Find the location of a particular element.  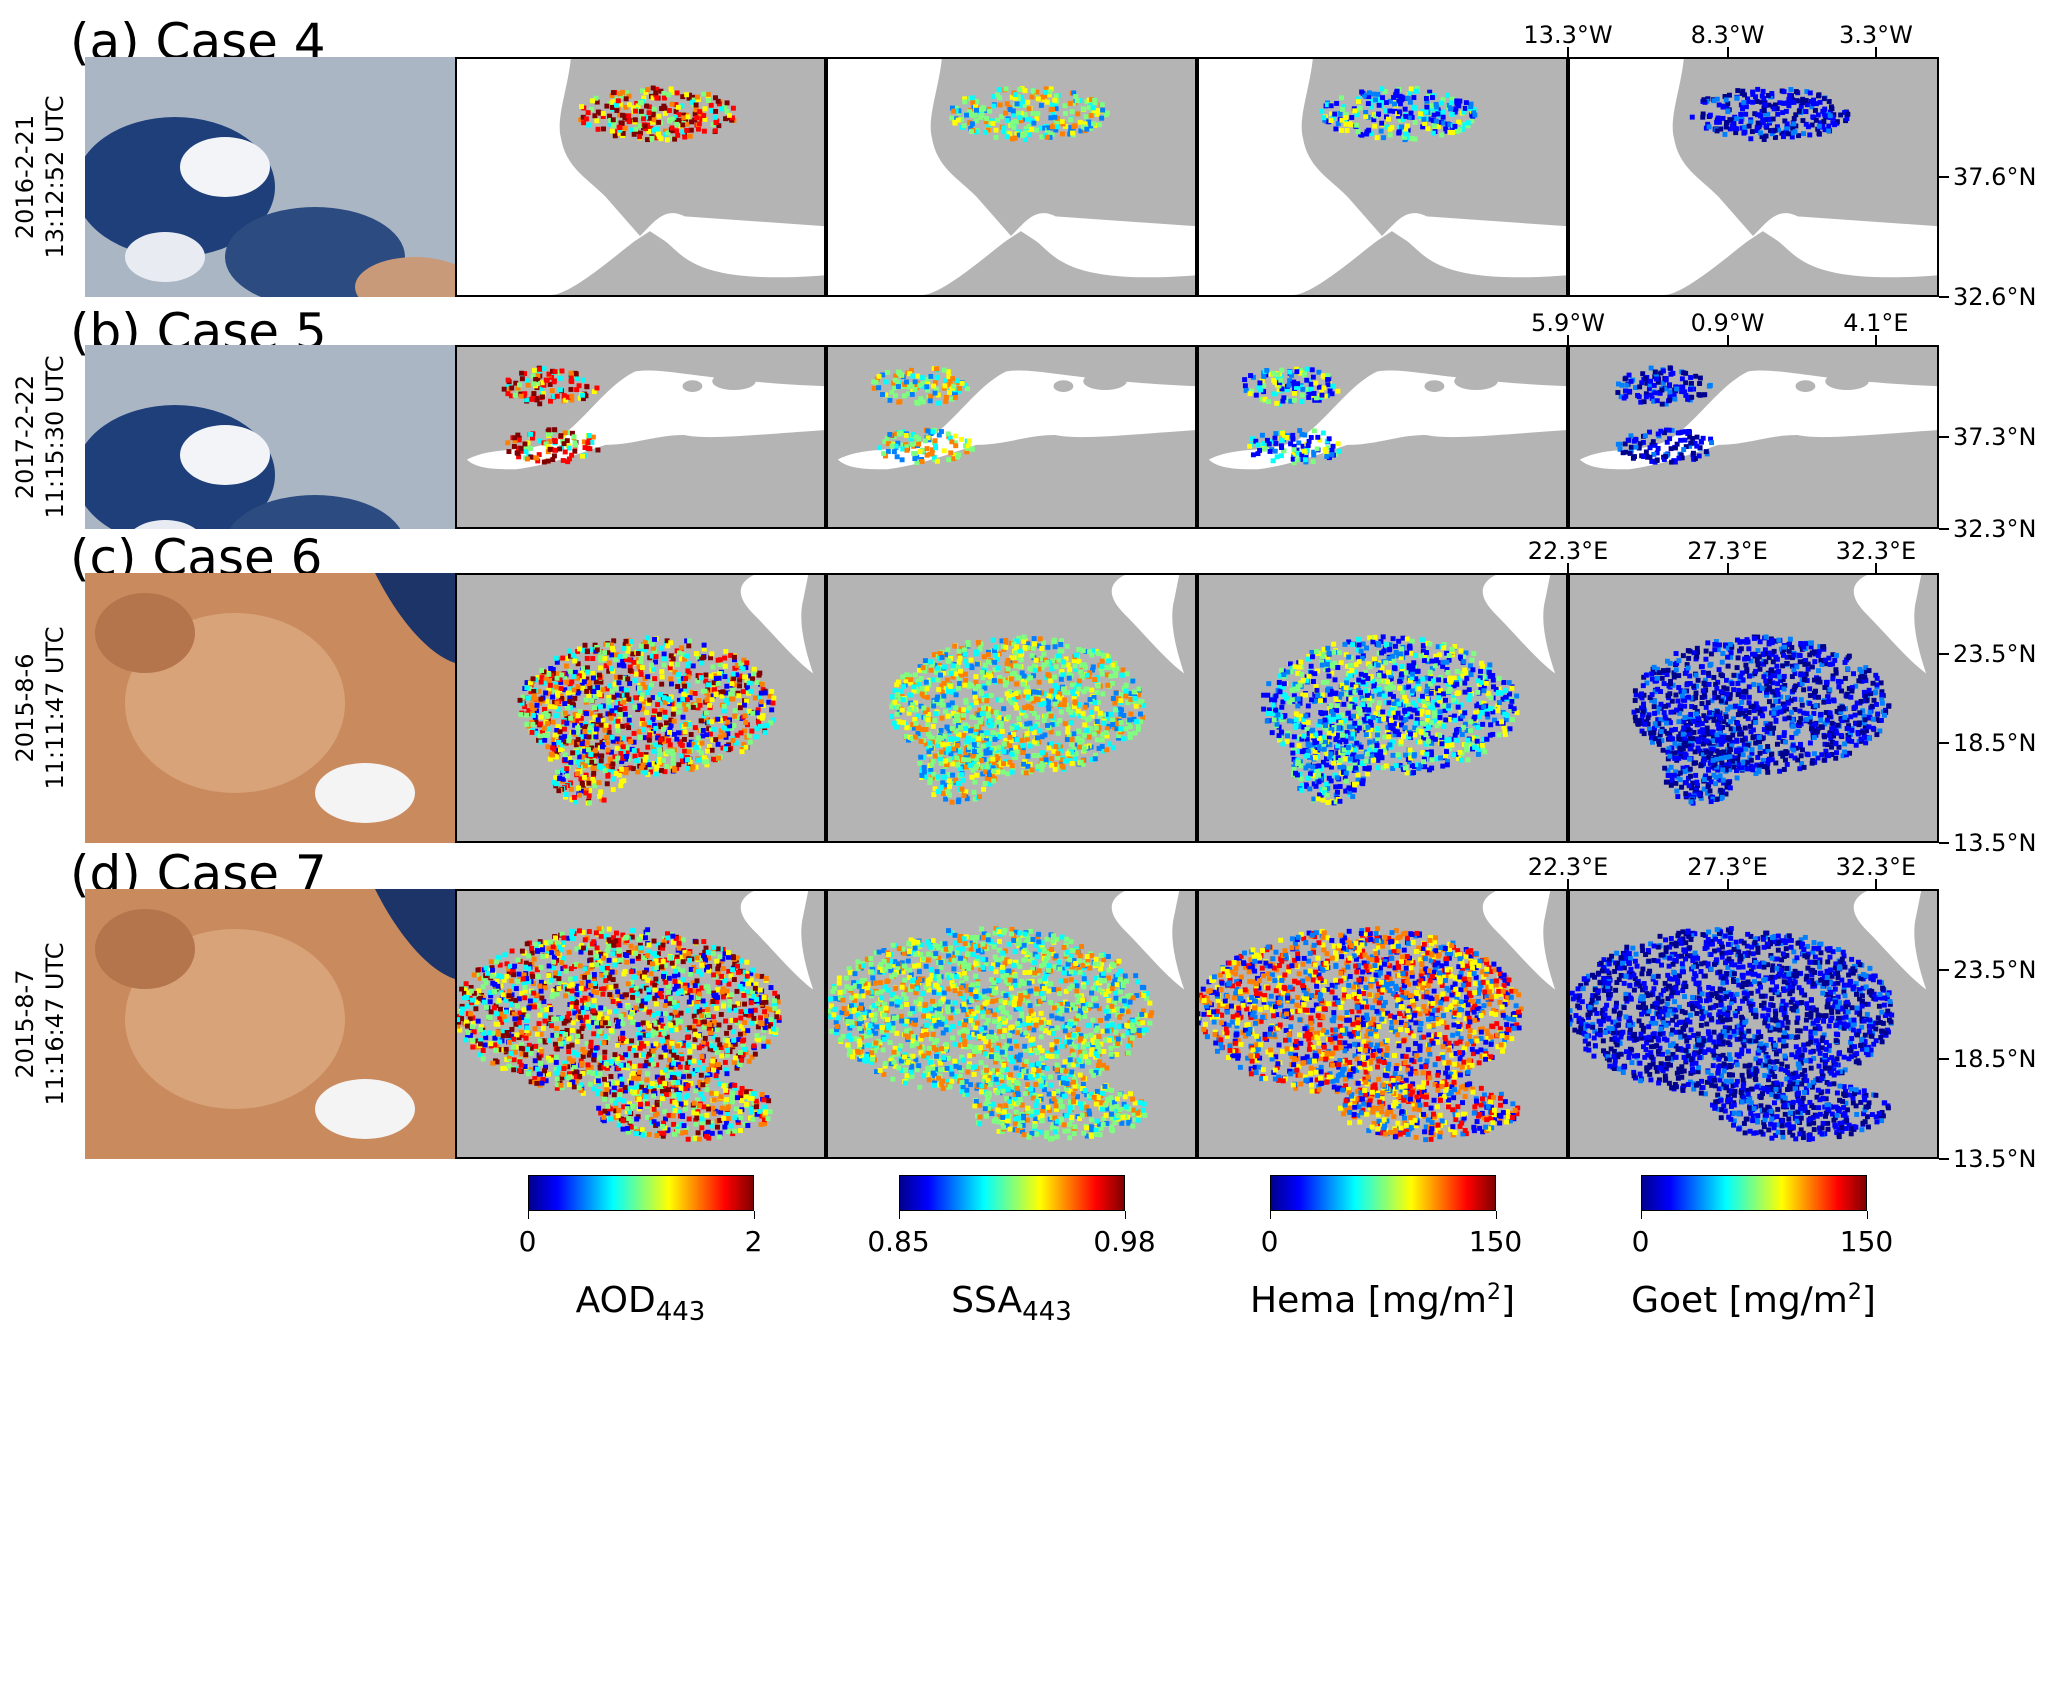

date-text: 2017-2-22 is located at coordinates (25, 437).